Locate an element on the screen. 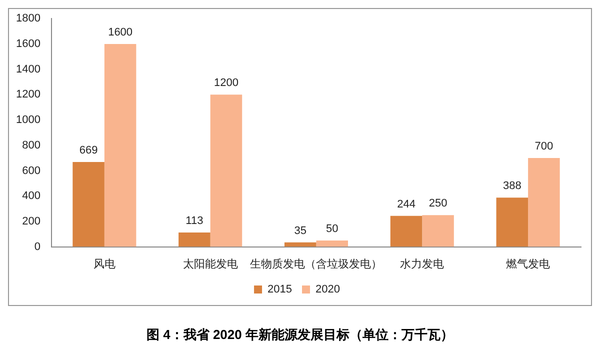  y-tick-label: 600 is located at coordinates (31, 170).